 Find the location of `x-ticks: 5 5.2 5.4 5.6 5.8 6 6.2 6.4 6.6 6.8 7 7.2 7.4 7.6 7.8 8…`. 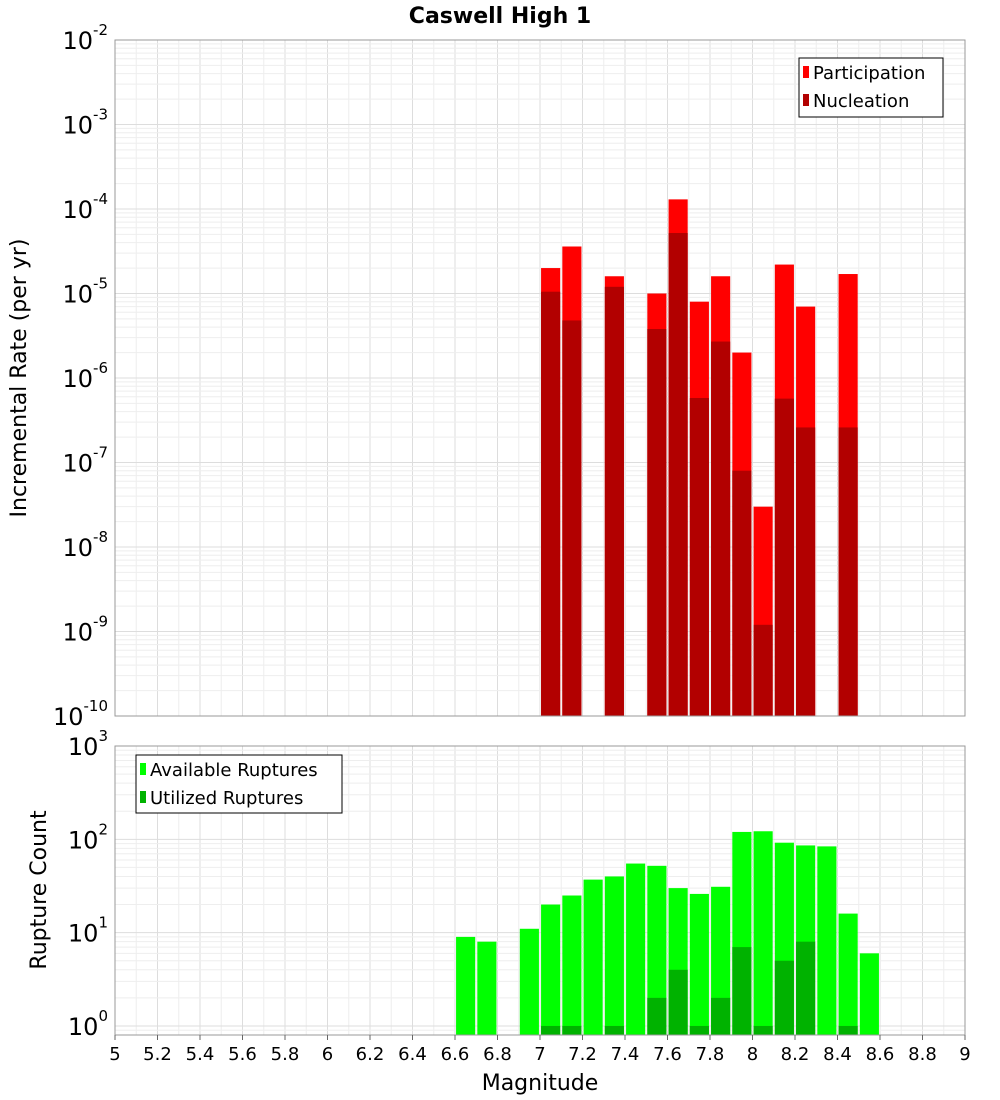

x-ticks: 5 5.2 5.4 5.6 5.8 6 6.2 6.4 6.6 6.8 7 7.2 7.4 7.6 7.8 8… is located at coordinates (540, 1050).